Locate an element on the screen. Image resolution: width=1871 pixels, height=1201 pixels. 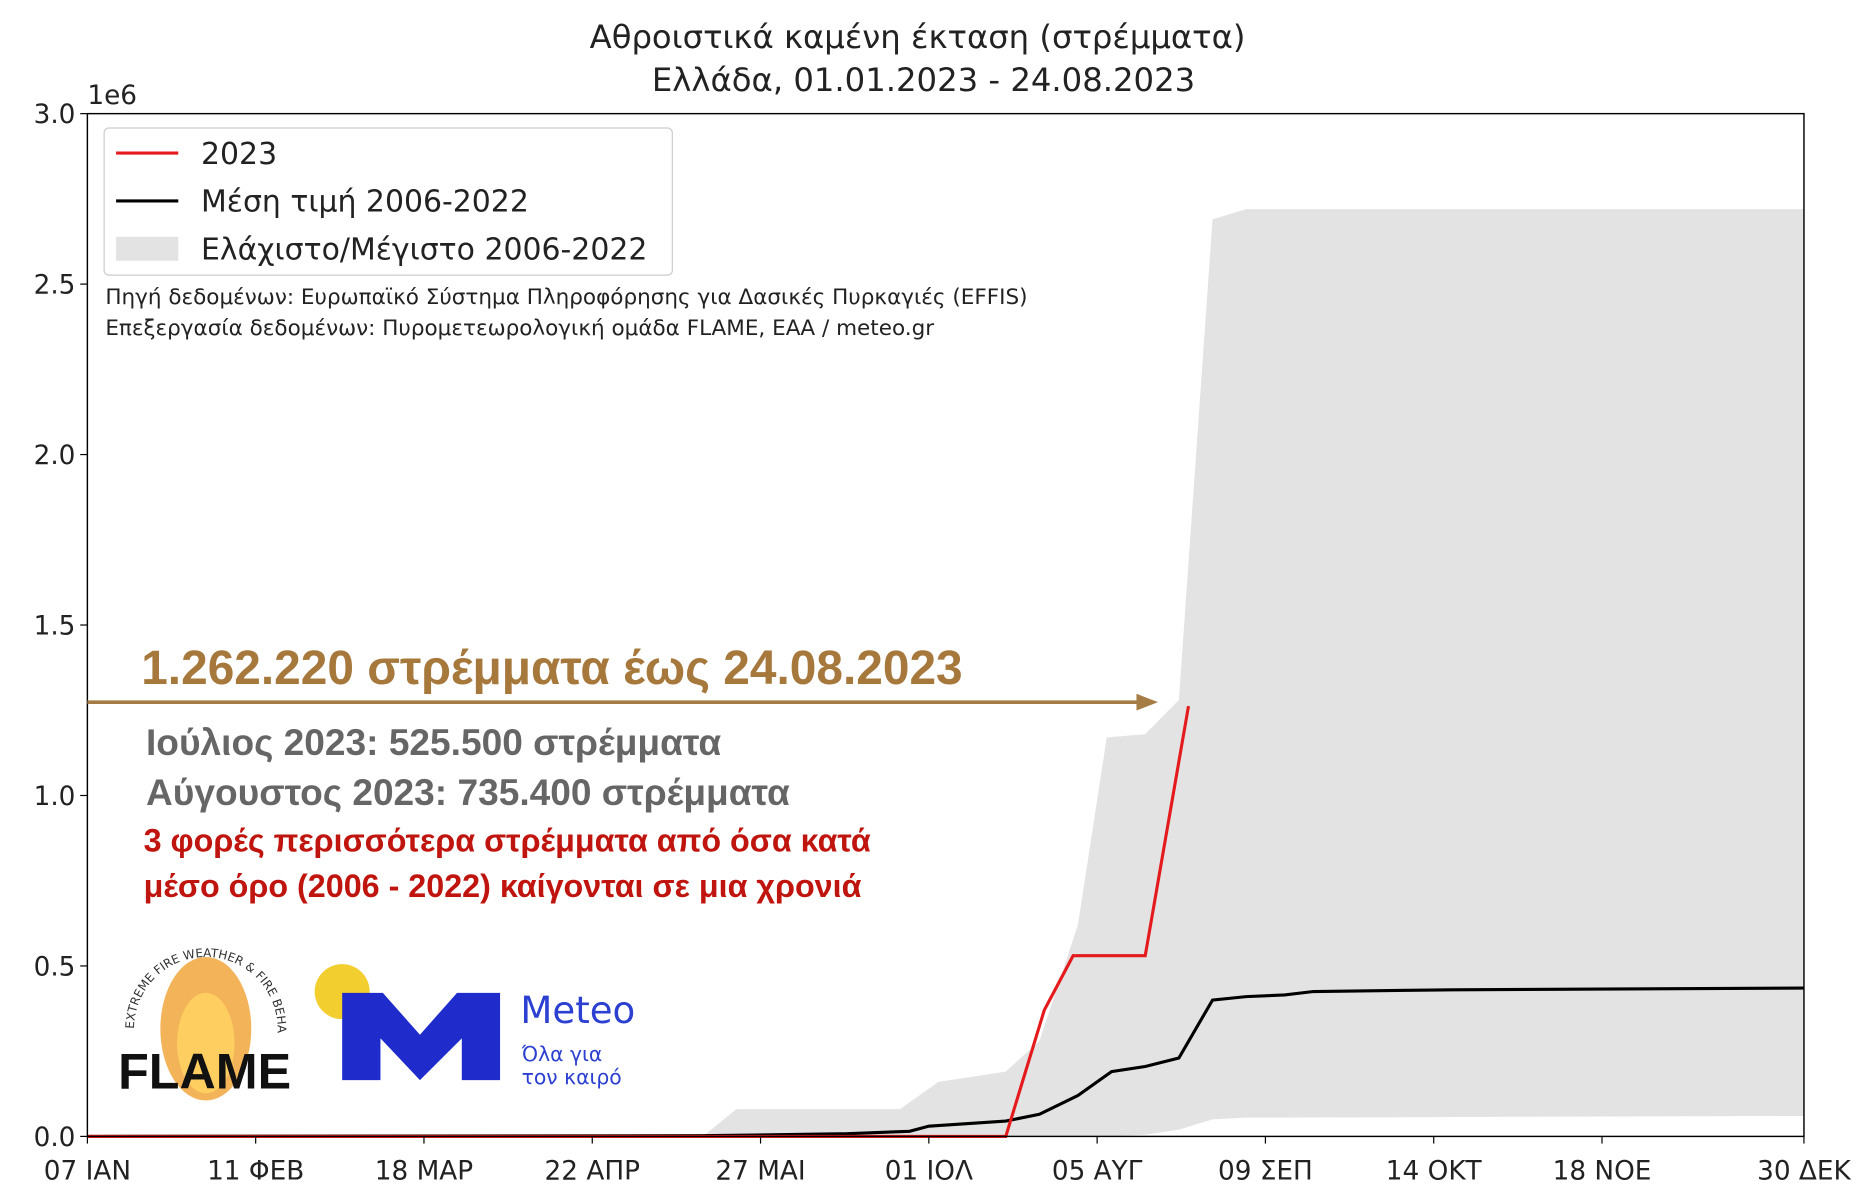
meteo-m is located at coordinates (421, 1036).